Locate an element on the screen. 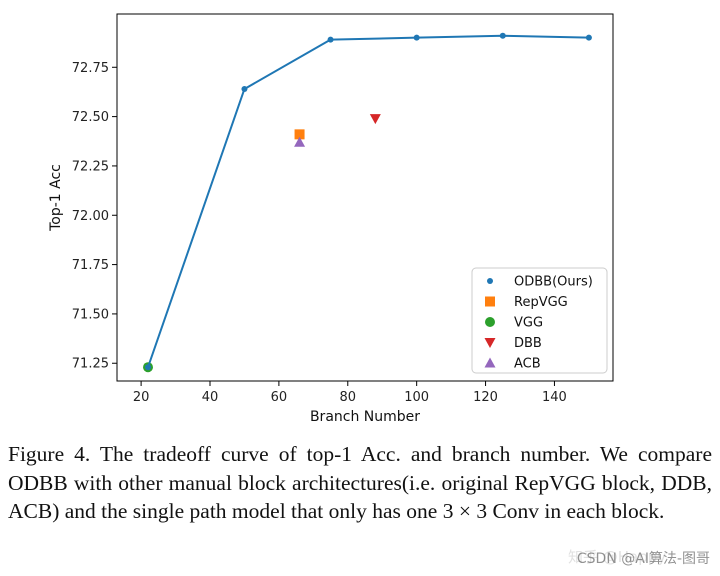 This screenshot has width=720, height=576. y-tick-label: 72.75 is located at coordinates (90, 68).